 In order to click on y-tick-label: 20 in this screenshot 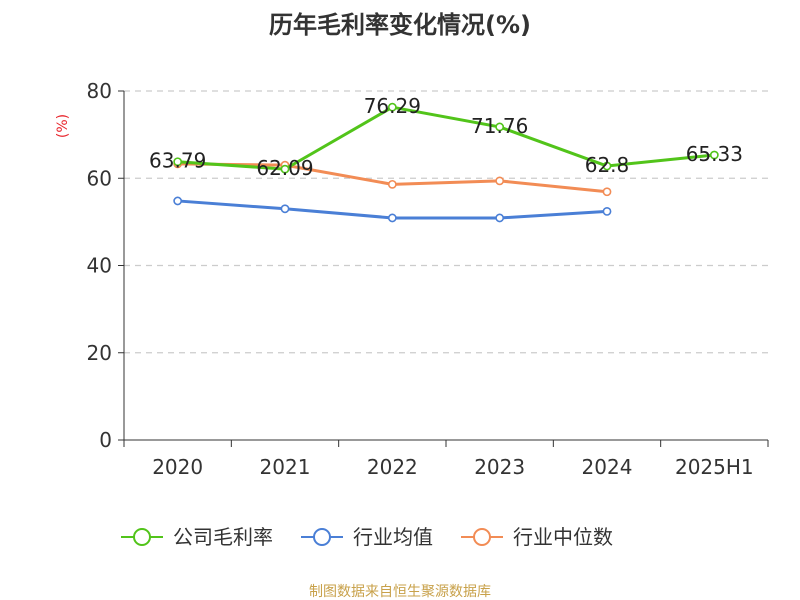, I will do `click(99, 353)`.